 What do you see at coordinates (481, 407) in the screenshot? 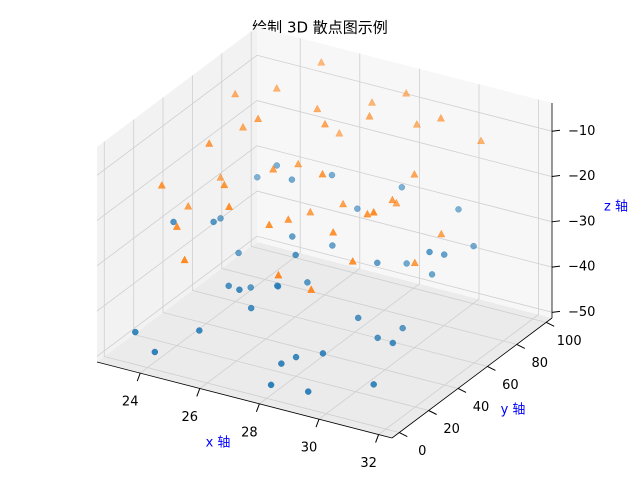
I see `y-tick-label: 40` at bounding box center [481, 407].